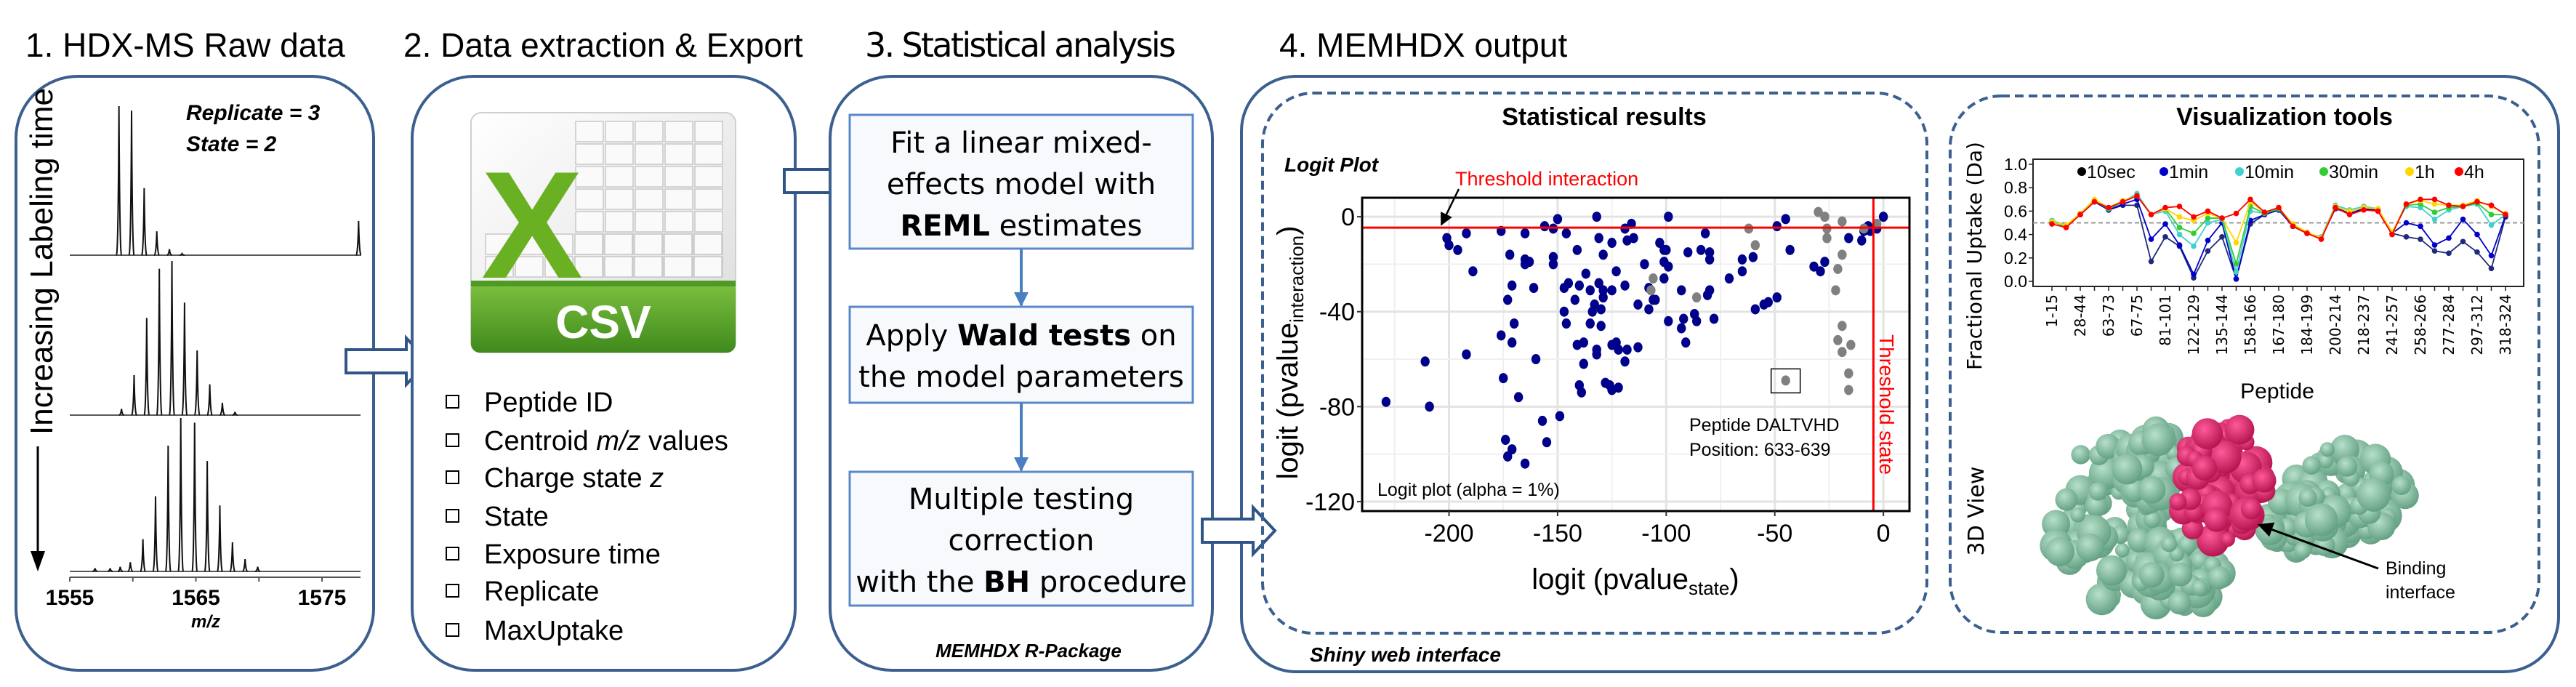 The height and width of the screenshot is (687, 2576). What do you see at coordinates (1021, 354) in the screenshot?
I see `step-wald-tests` at bounding box center [1021, 354].